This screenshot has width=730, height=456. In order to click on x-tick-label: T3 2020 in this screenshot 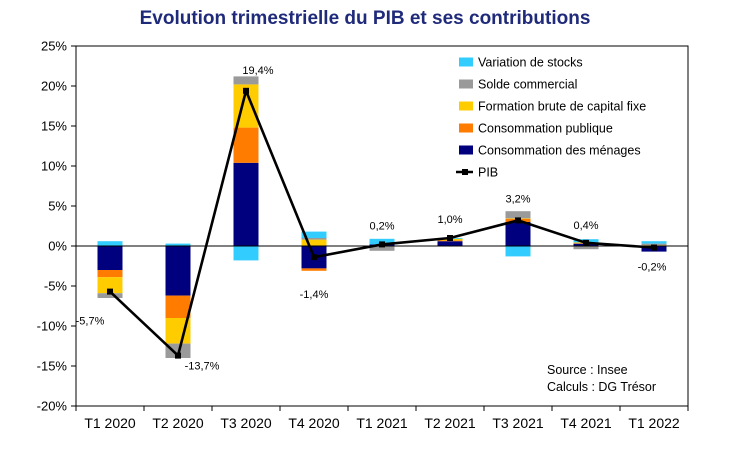, I will do `click(246, 423)`.